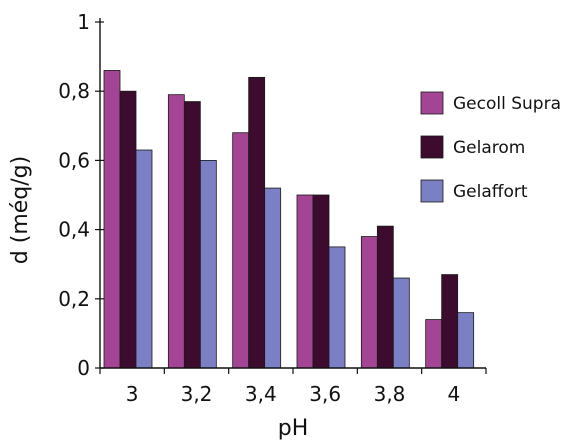  I want to click on x-tick-label: 4, so click(453, 394).